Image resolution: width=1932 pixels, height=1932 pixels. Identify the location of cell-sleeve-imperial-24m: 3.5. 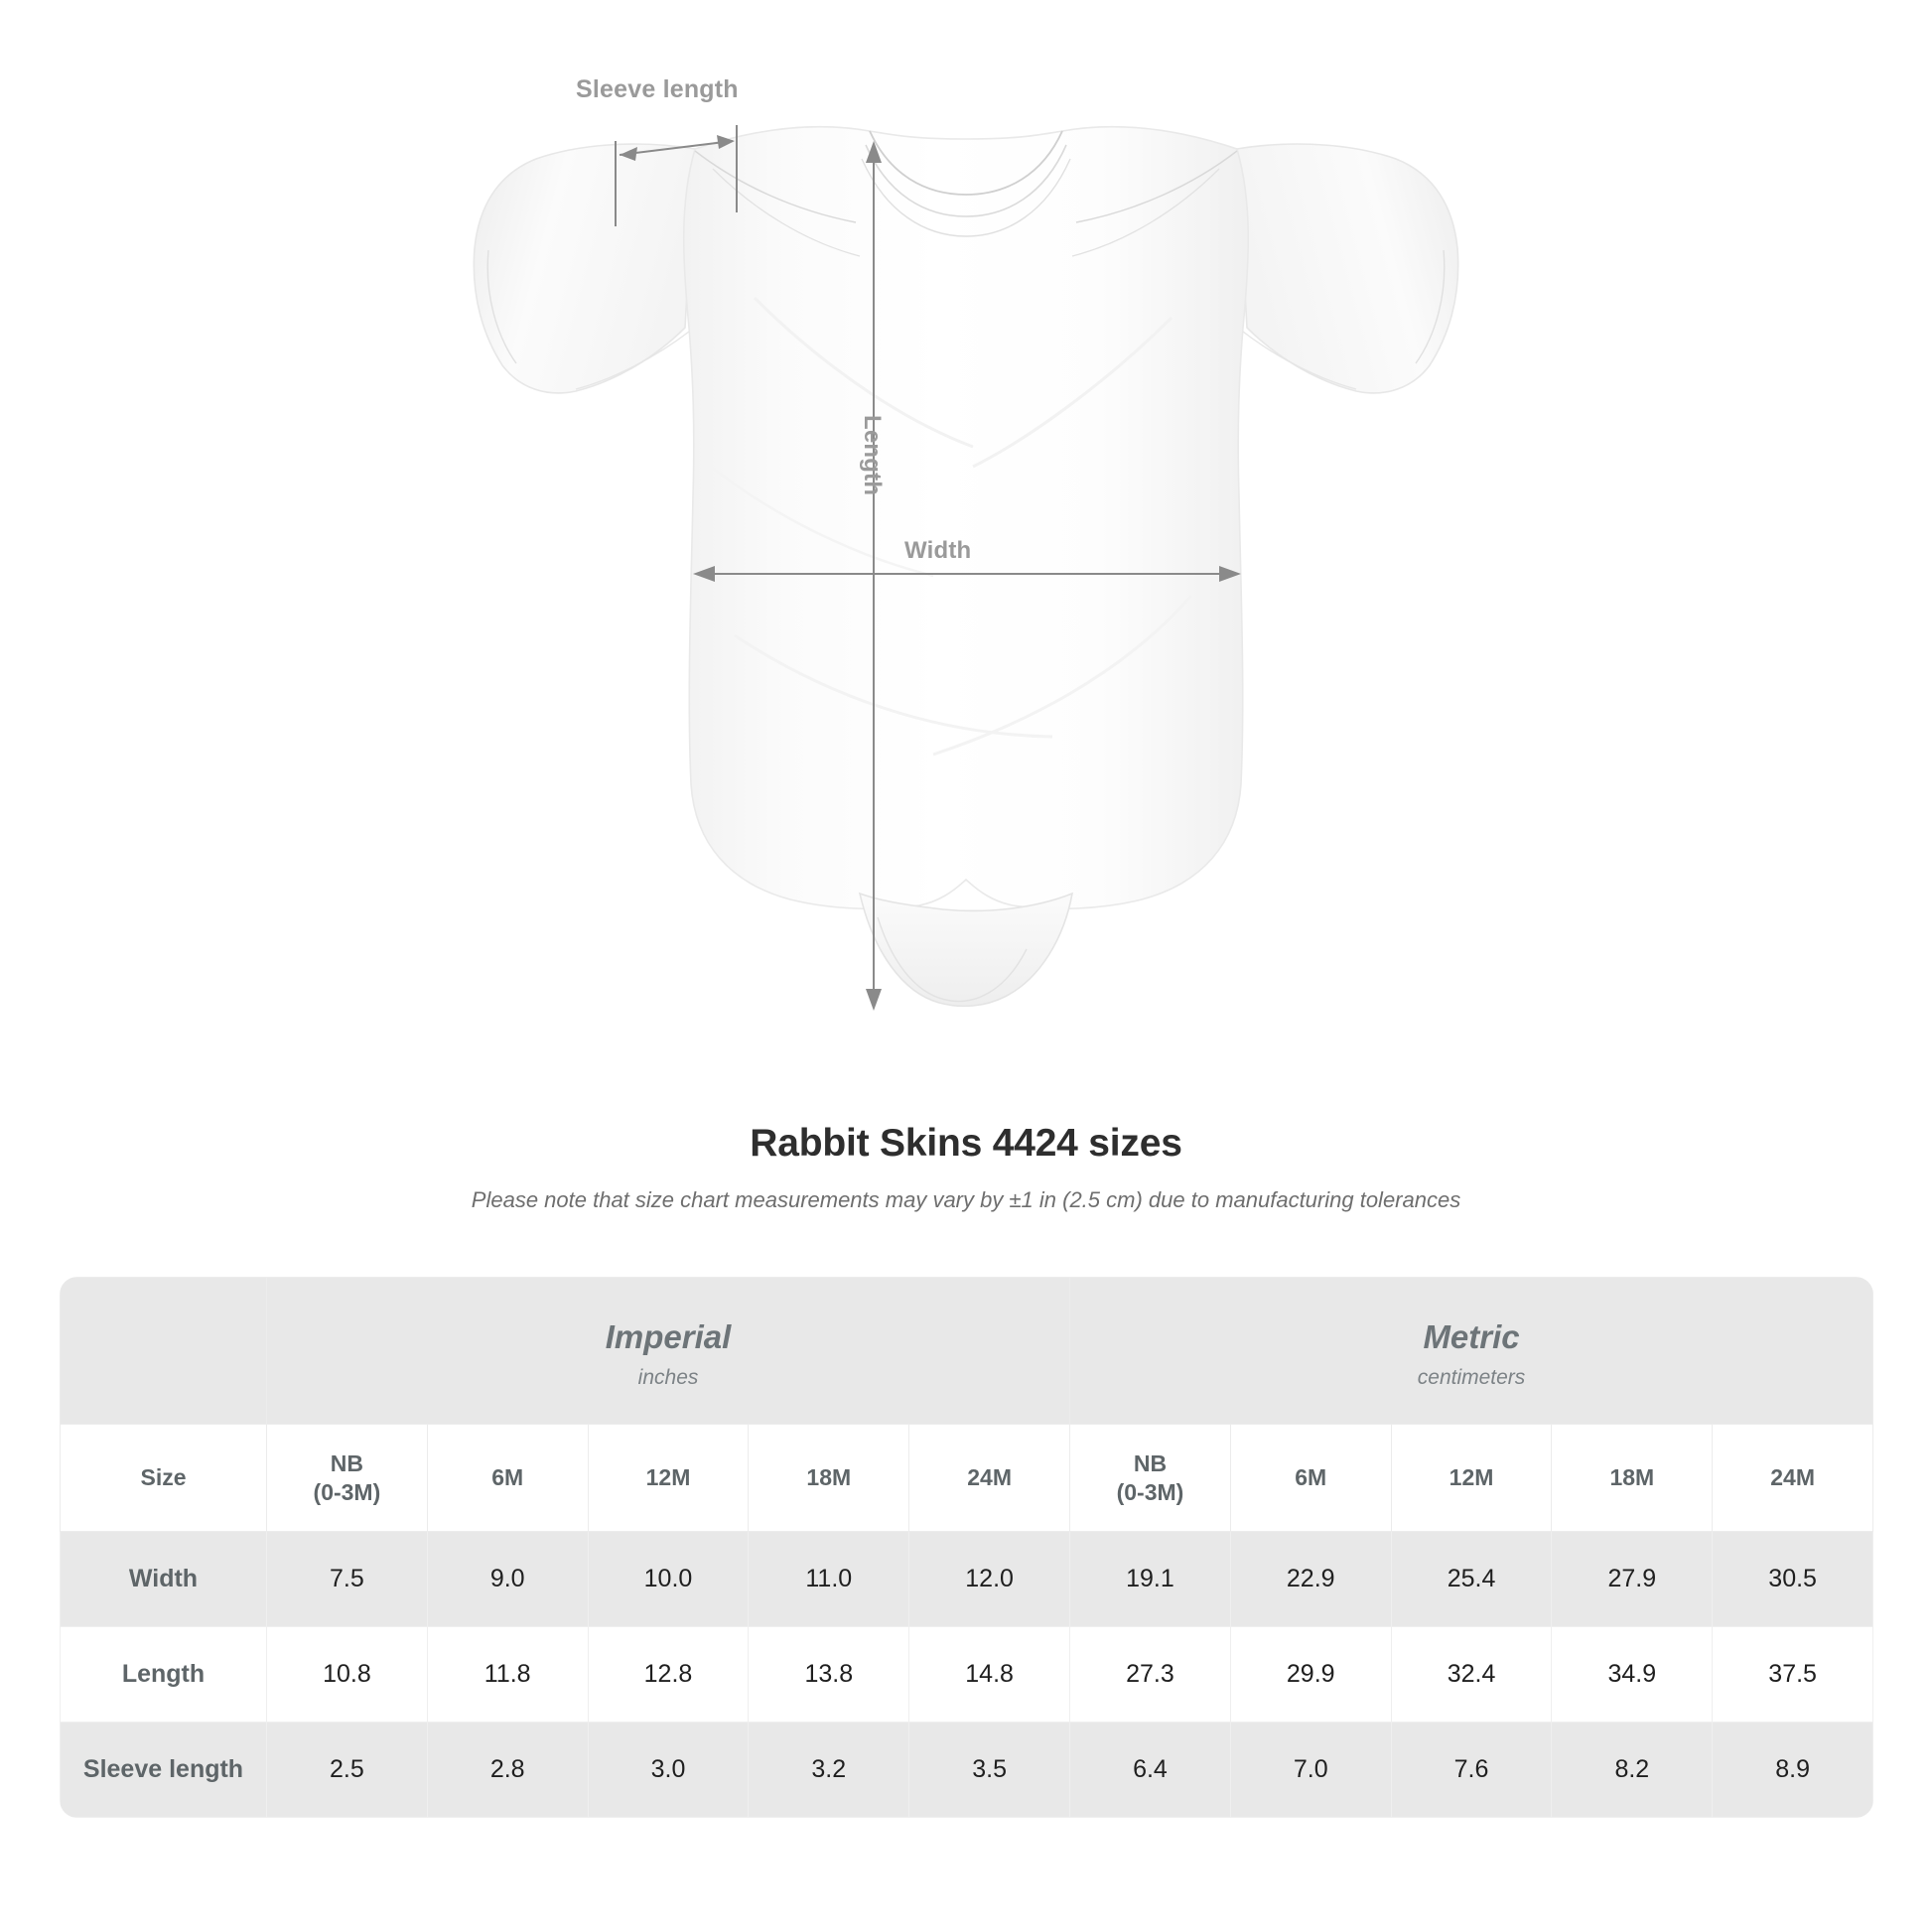
(990, 1770).